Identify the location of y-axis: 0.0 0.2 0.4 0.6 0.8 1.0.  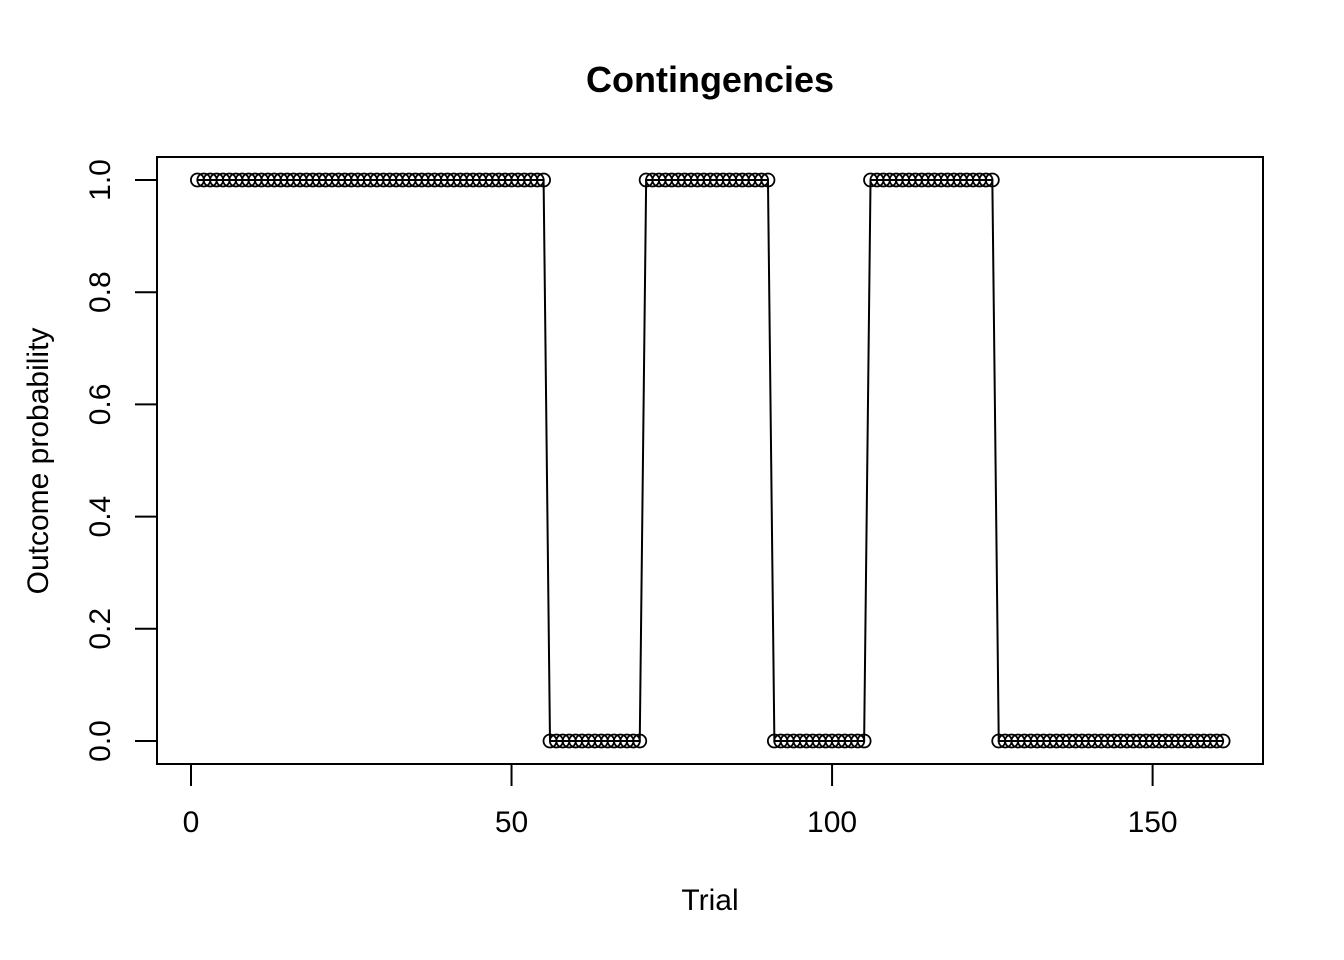
(121, 460).